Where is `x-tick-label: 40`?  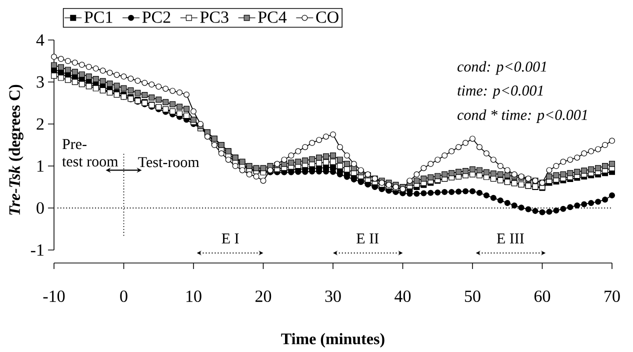 x-tick-label: 40 is located at coordinates (402, 296).